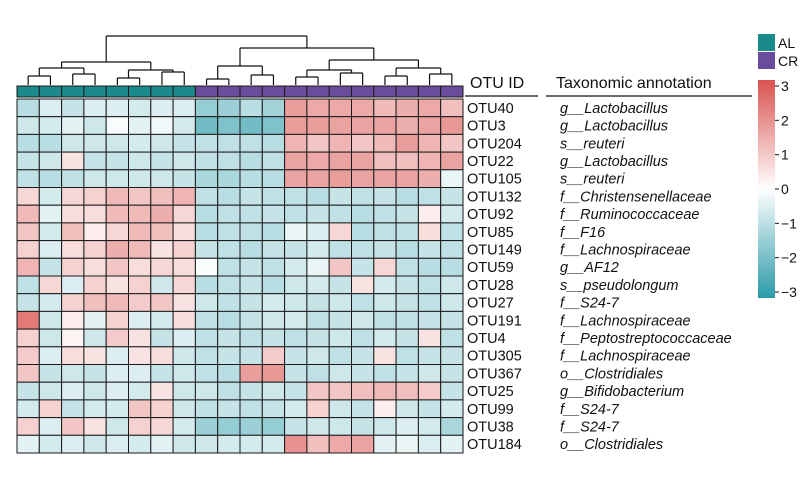 This screenshot has height=477, width=805. Describe the element at coordinates (766, 189) in the screenshot. I see `color-scale-bar` at that location.